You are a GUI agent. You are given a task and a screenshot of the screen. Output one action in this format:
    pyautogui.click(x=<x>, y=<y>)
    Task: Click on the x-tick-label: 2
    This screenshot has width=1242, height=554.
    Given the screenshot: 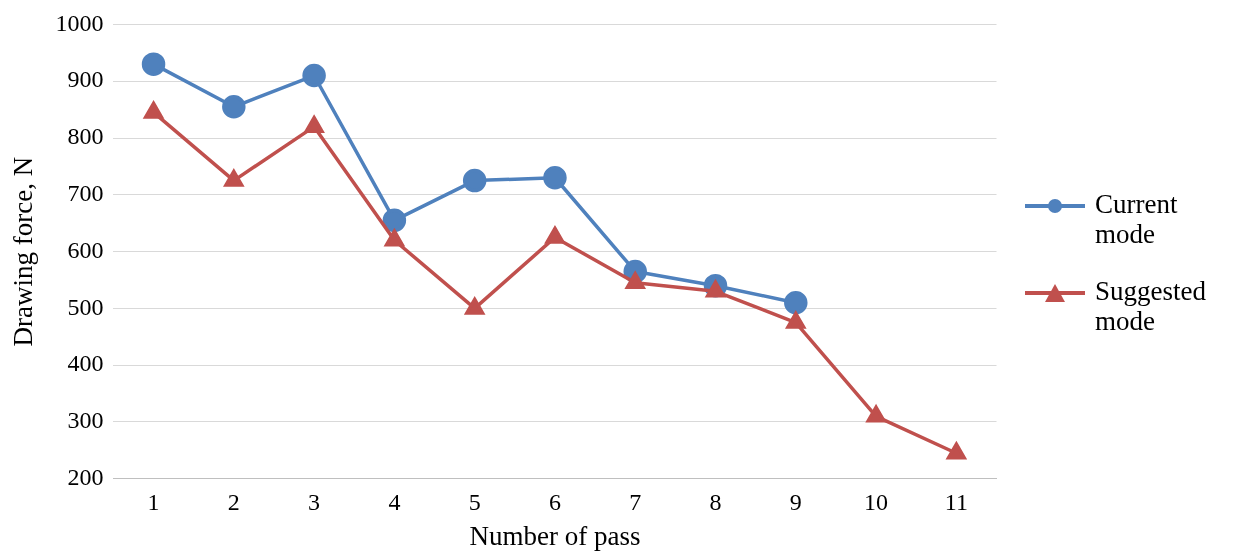 What is the action you would take?
    pyautogui.click(x=233, y=502)
    